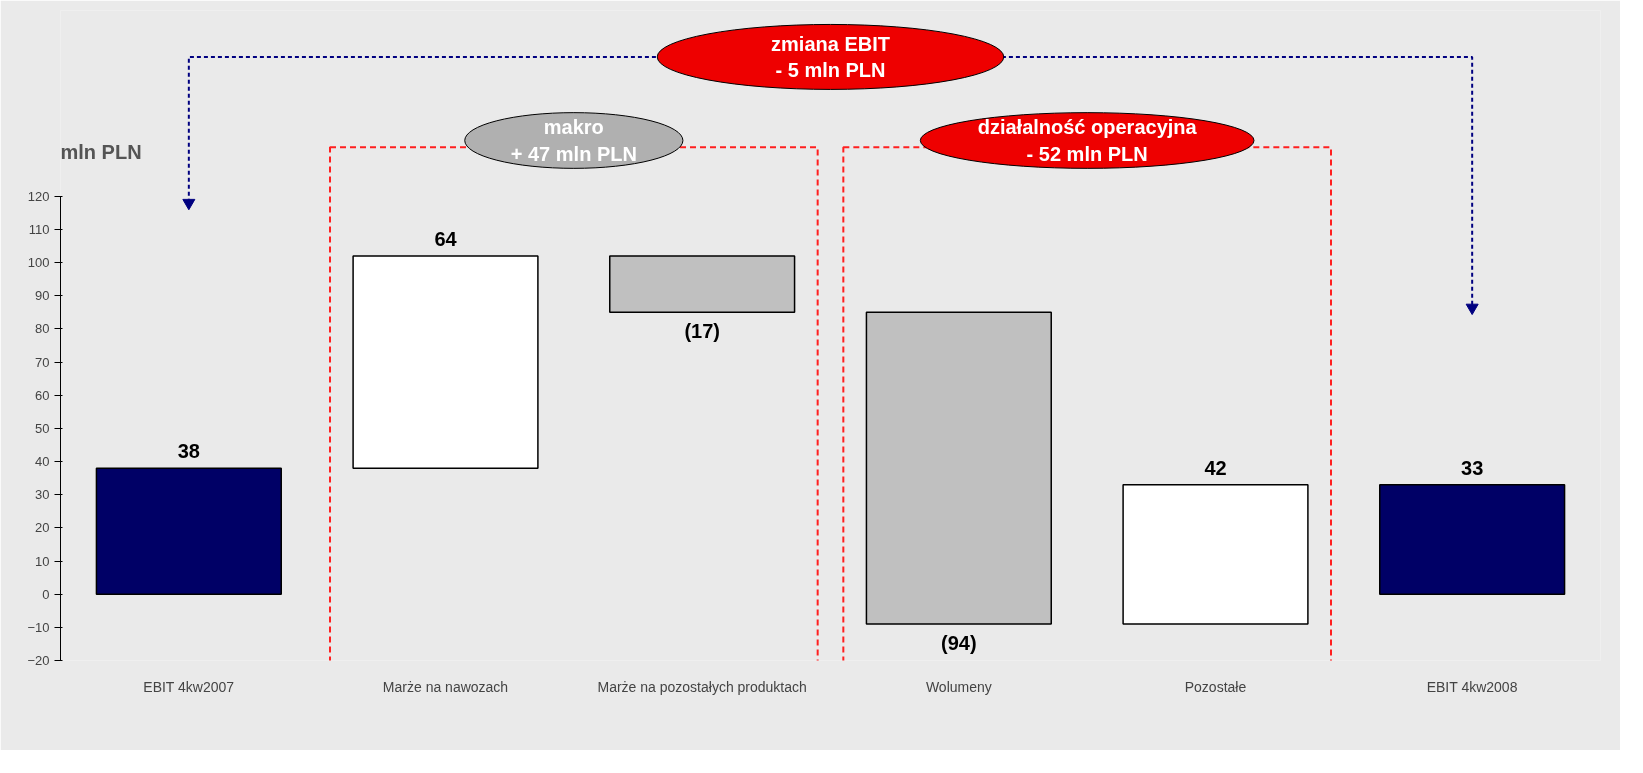 Image resolution: width=1643 pixels, height=773 pixels. I want to click on x-tick-label: EBIT 4kw2008, so click(1472, 686).